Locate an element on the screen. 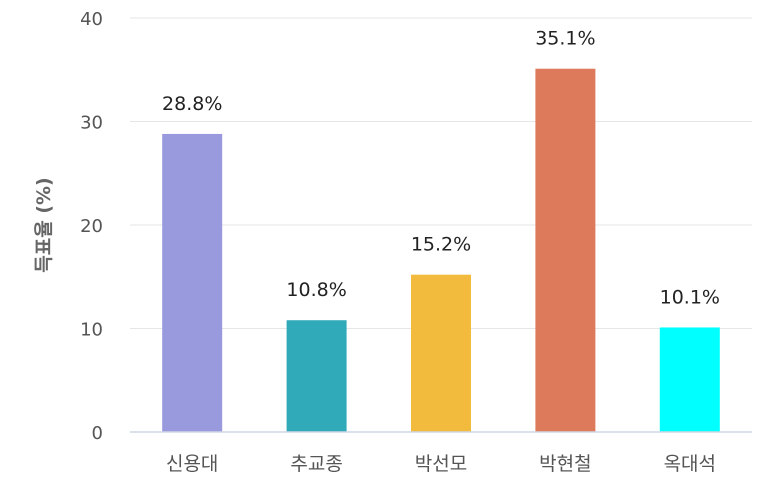 This screenshot has width=773, height=502. data-label: 10.1% is located at coordinates (690, 297).